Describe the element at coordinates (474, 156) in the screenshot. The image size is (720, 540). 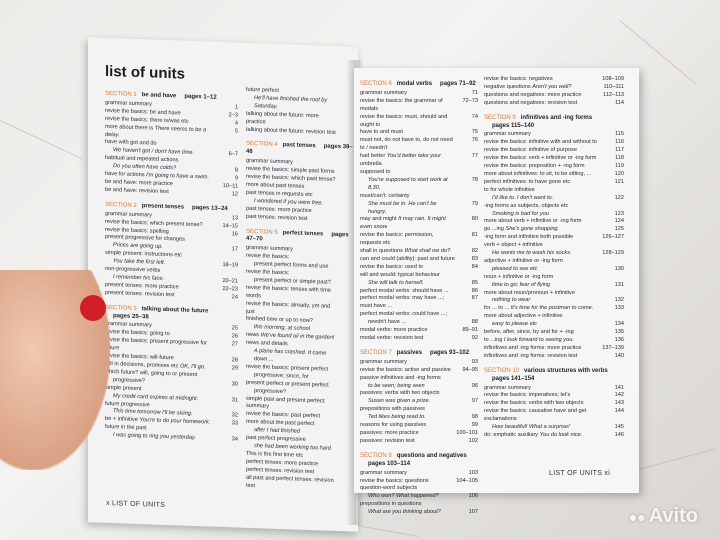
I see `unit-page-number: 77` at that location.